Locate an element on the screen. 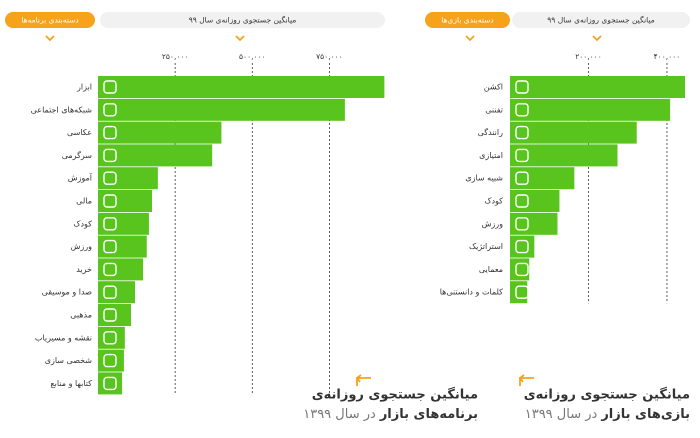  category-label: رانندگی is located at coordinates (491, 132).